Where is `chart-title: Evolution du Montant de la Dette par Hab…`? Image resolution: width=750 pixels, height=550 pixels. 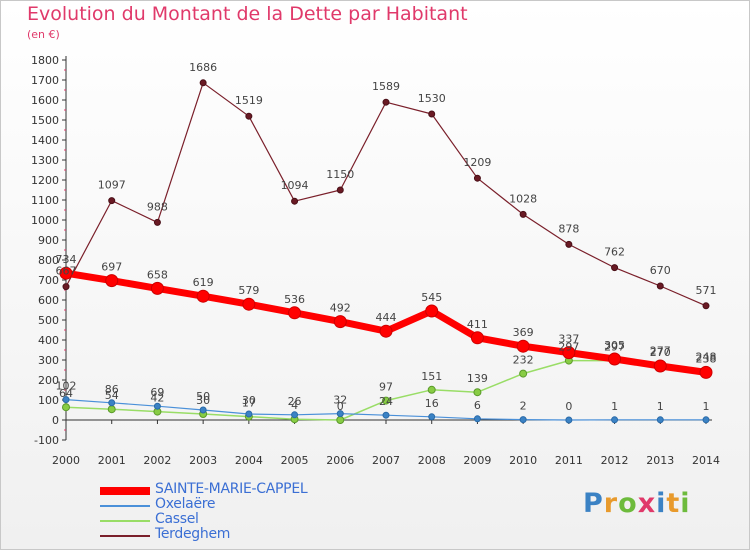 chart-title: Evolution du Montant de la Dette par Hab… is located at coordinates (247, 14).